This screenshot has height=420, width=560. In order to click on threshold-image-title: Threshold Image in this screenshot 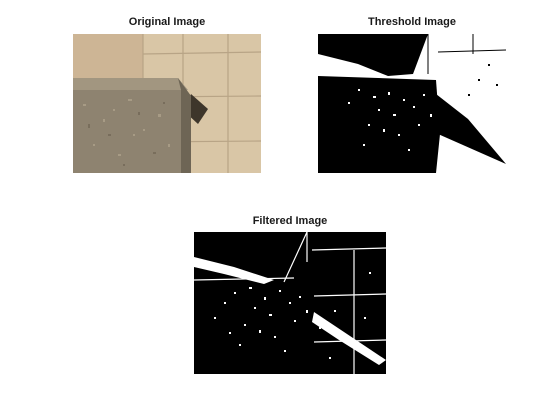, I will do `click(412, 22)`.